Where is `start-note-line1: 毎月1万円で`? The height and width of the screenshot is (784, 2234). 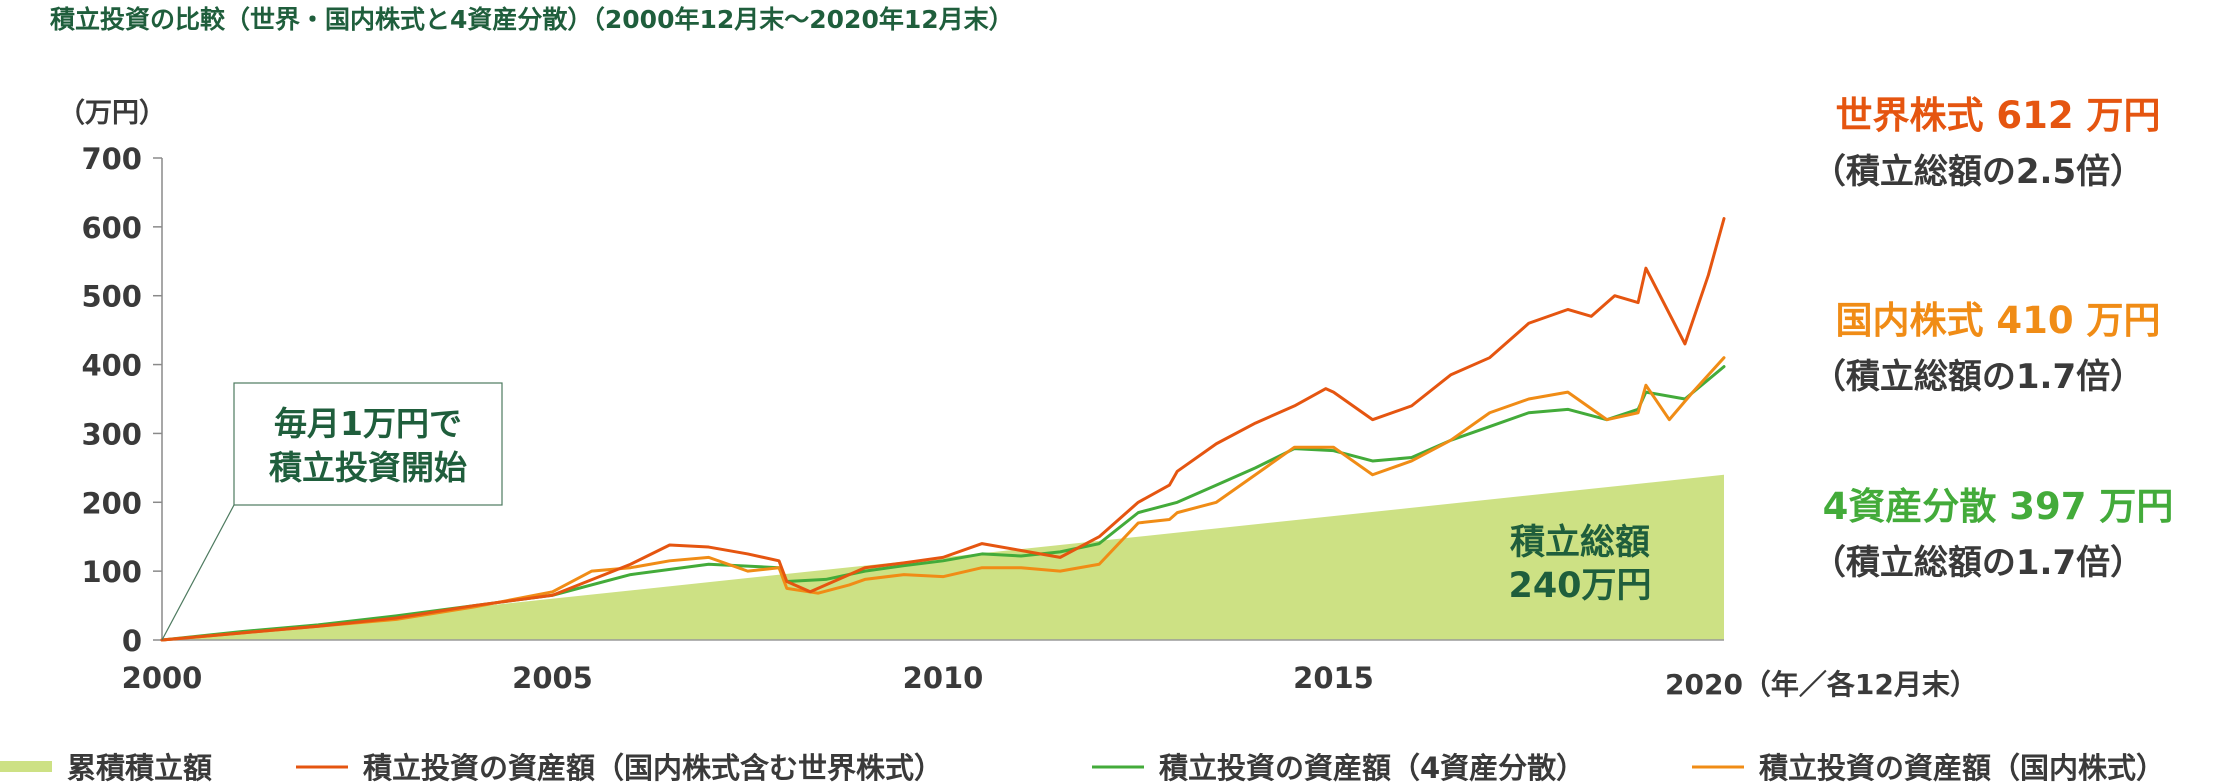 start-note-line1: 毎月1万円で is located at coordinates (368, 423).